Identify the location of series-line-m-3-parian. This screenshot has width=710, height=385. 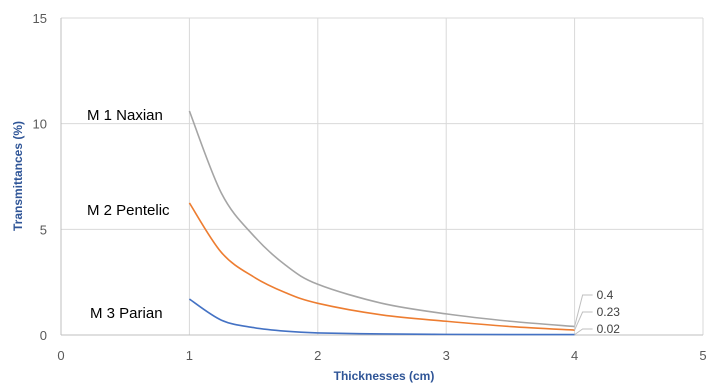
(381, 317).